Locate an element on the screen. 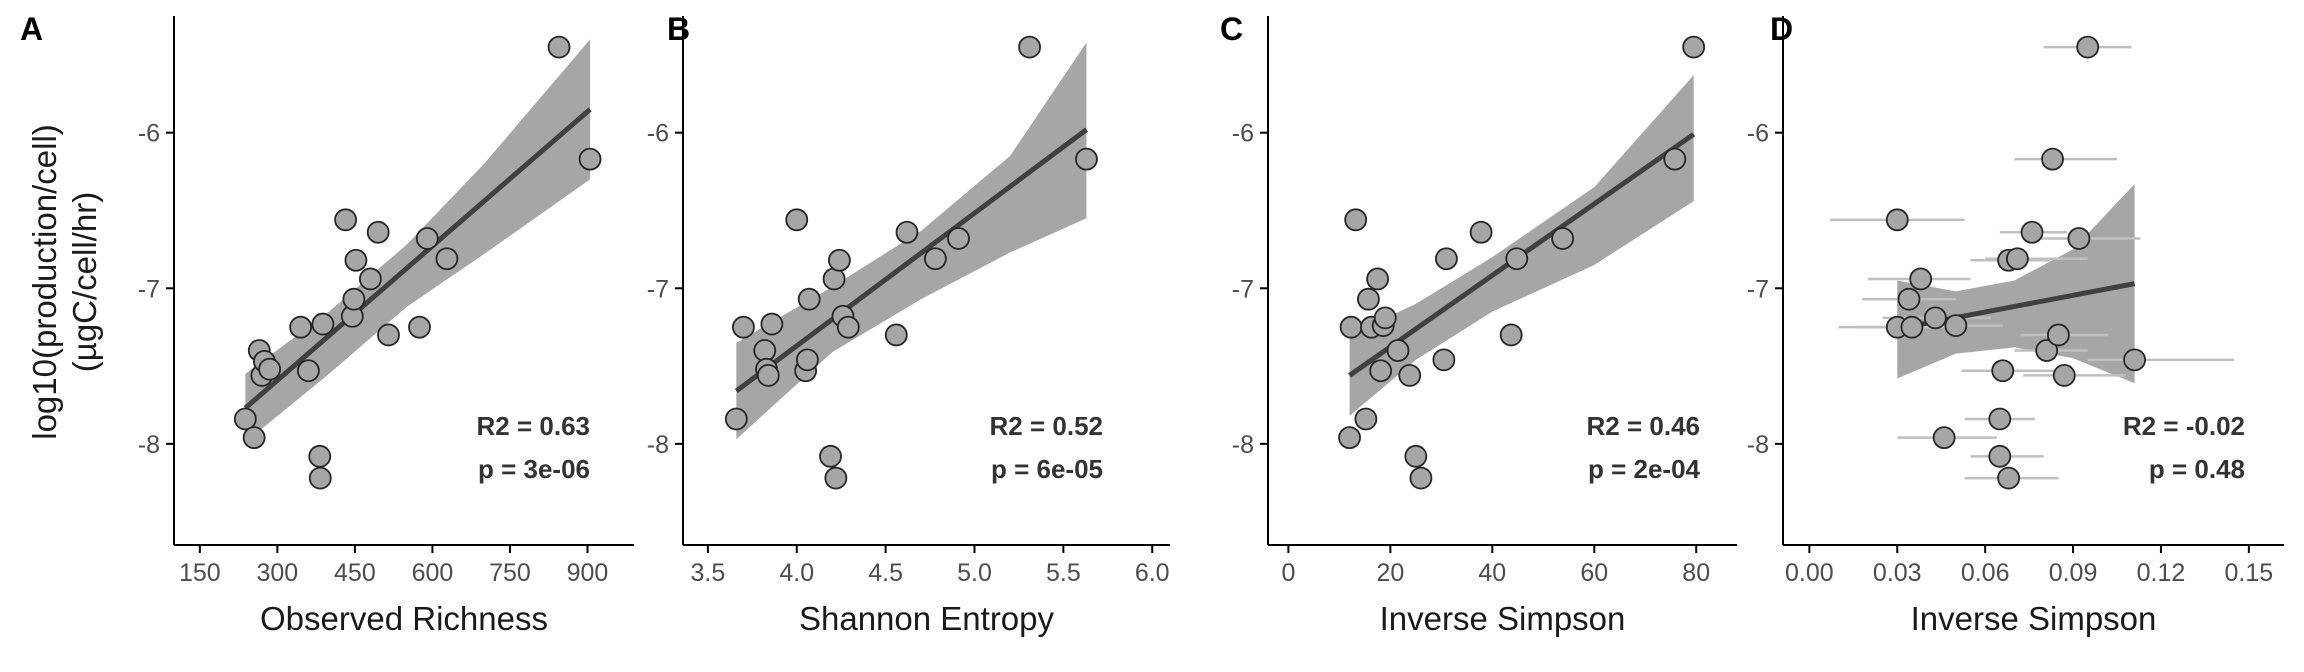 The width and height of the screenshot is (2304, 672). x-axis-title: Observed Richness is located at coordinates (404, 618).